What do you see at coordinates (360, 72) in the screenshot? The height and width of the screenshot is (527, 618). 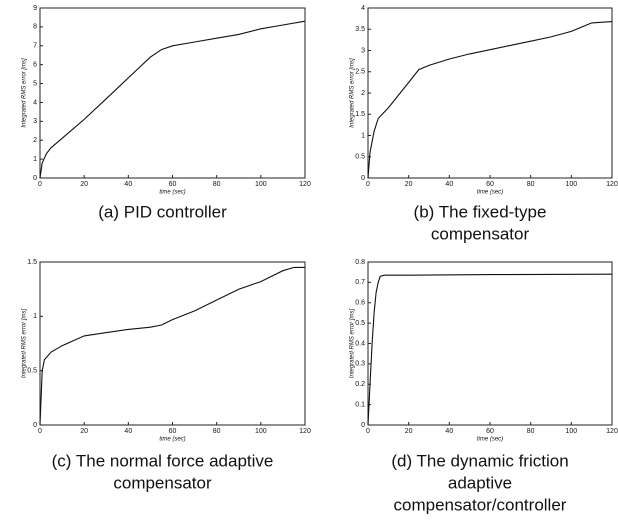 I see `y-tick-label: 2.5` at bounding box center [360, 72].